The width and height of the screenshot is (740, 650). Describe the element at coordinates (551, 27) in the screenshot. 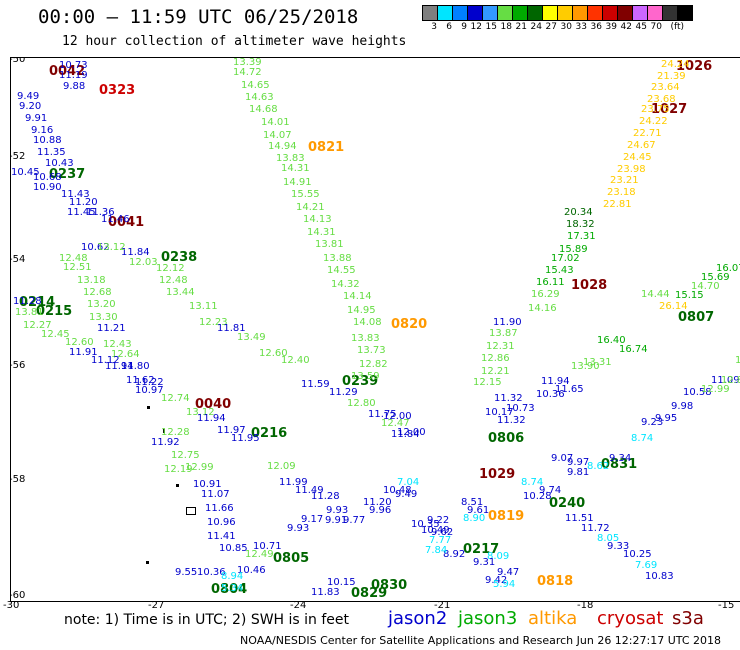

I see `scale-label: 27` at that location.